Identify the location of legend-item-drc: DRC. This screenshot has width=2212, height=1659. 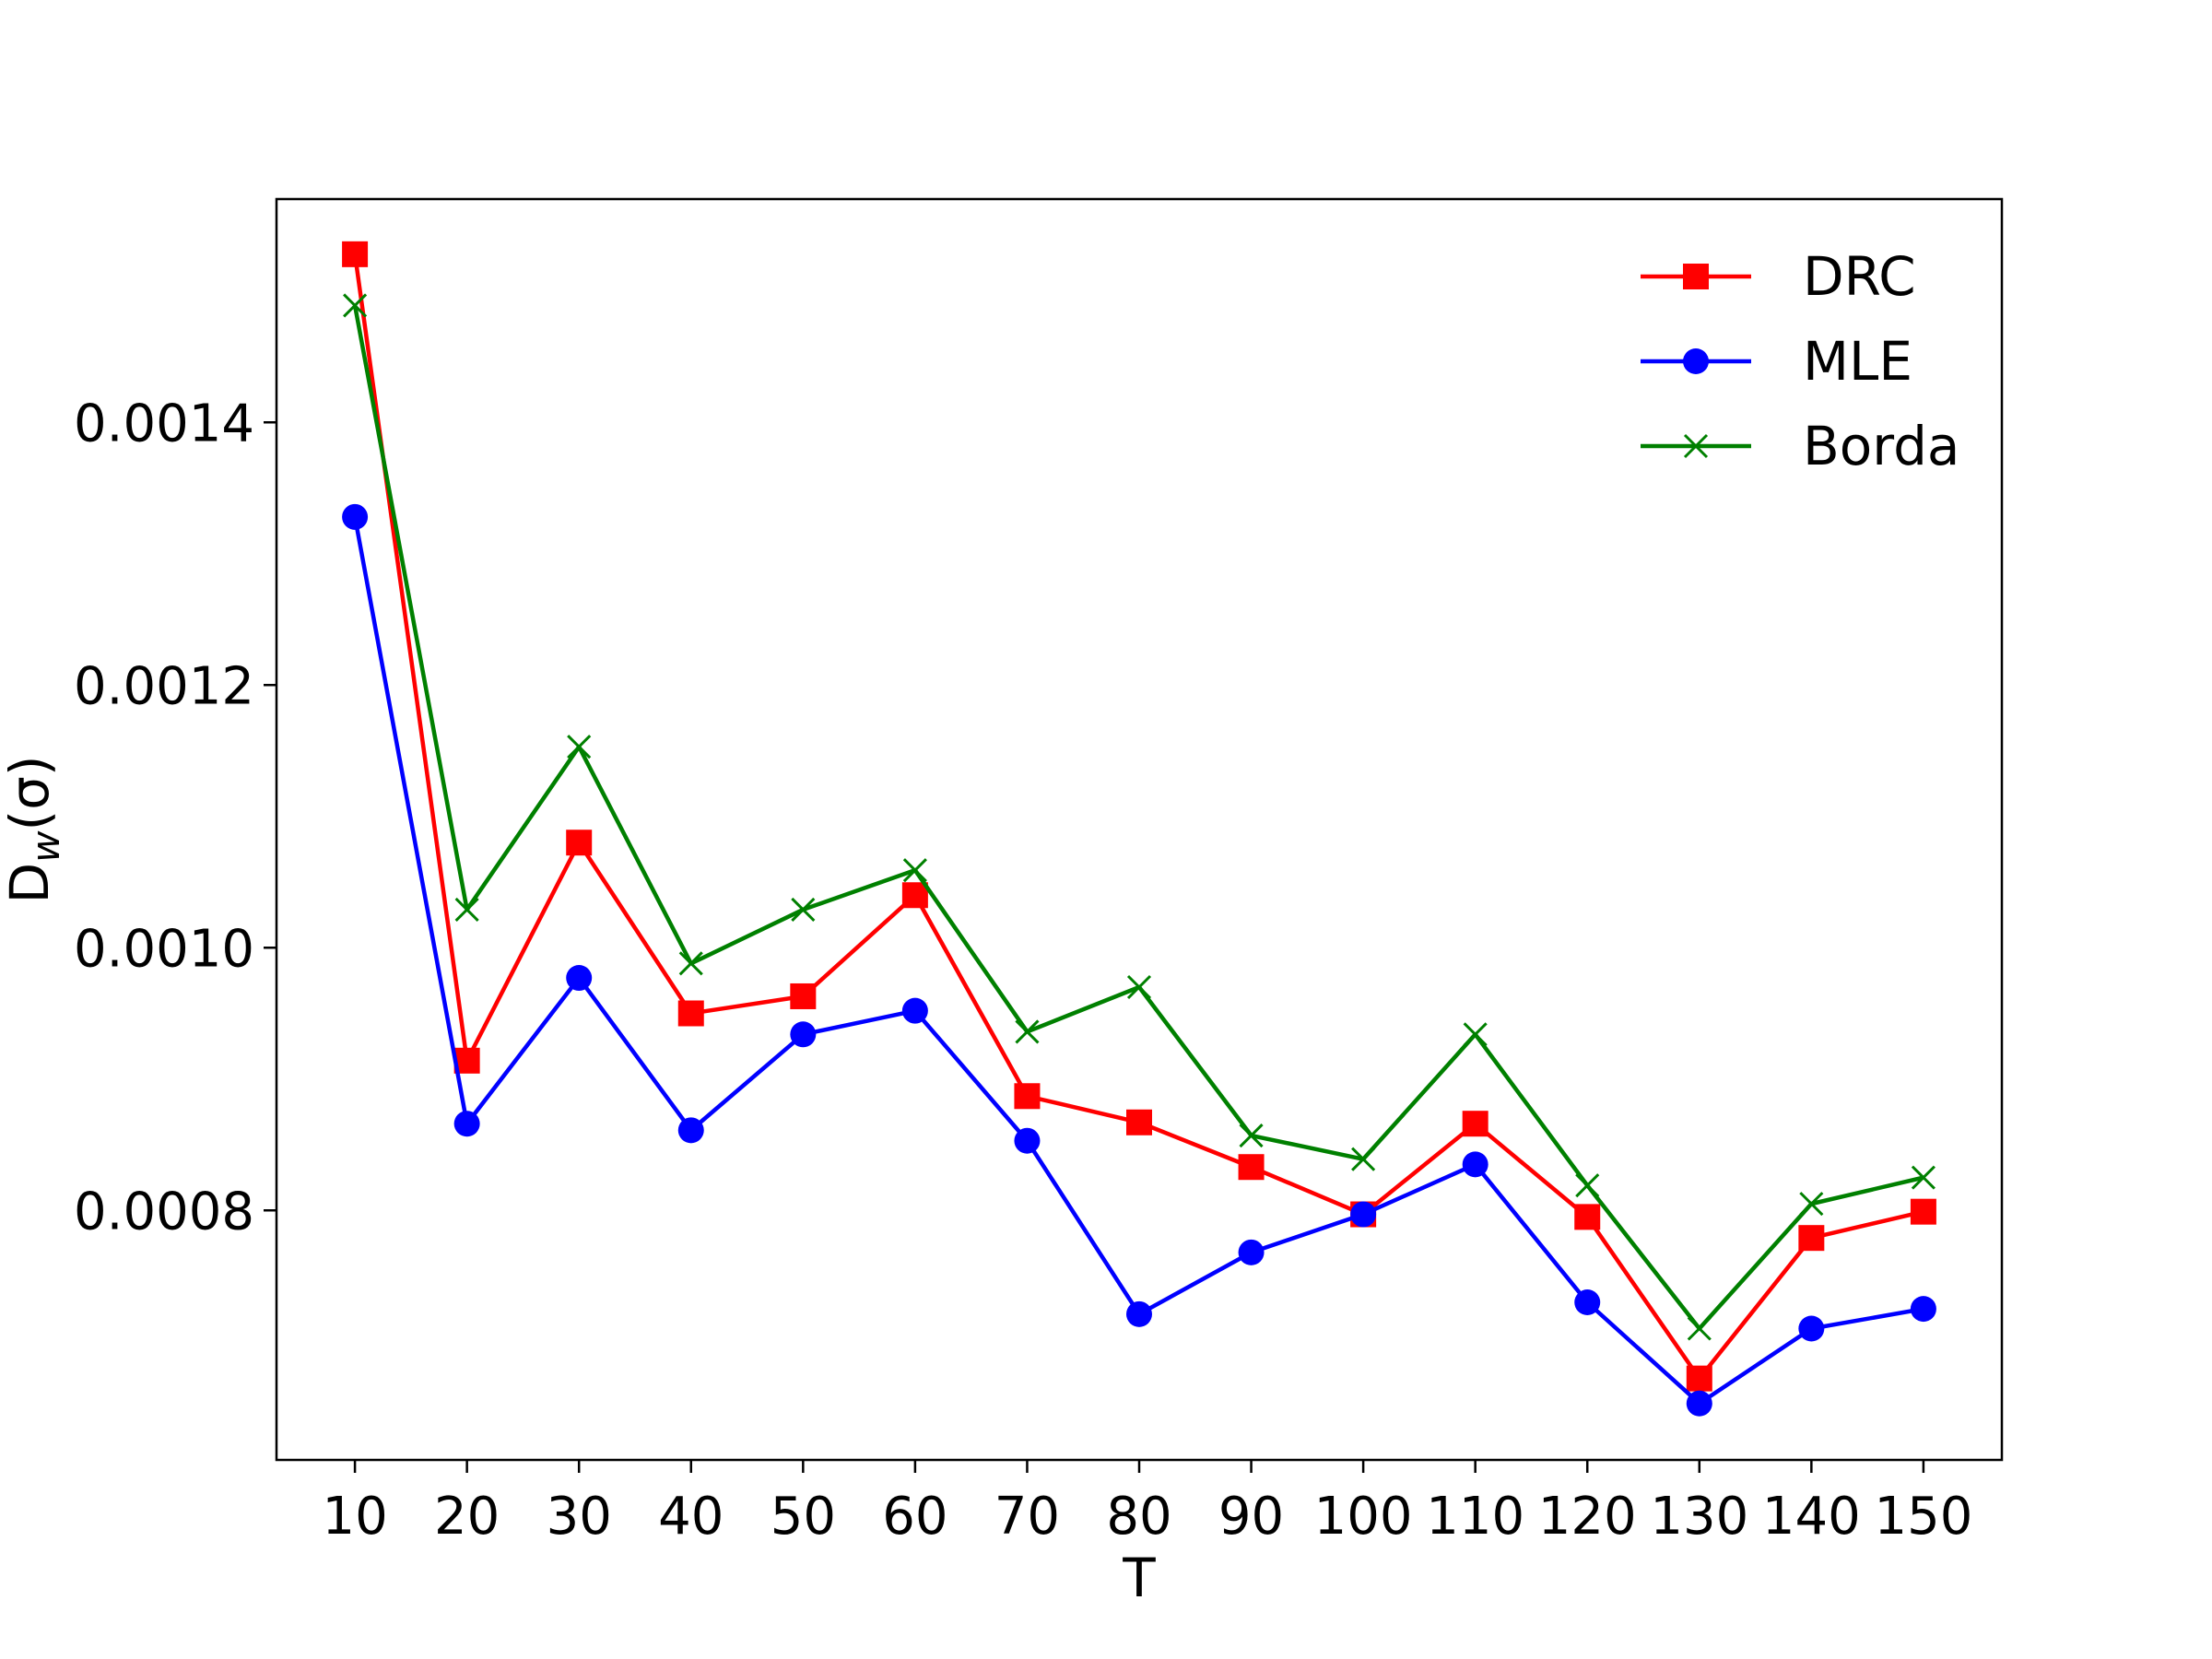
(1778, 276).